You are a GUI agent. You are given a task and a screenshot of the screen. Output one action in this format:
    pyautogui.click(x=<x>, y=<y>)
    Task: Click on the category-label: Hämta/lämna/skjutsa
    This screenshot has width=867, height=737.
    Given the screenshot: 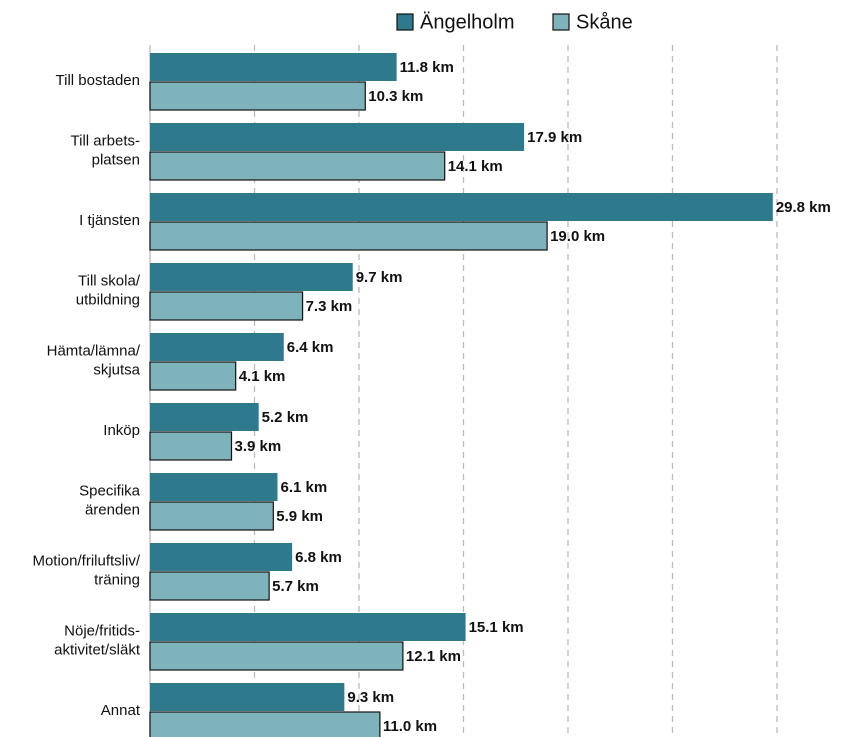 What is the action you would take?
    pyautogui.click(x=94, y=360)
    